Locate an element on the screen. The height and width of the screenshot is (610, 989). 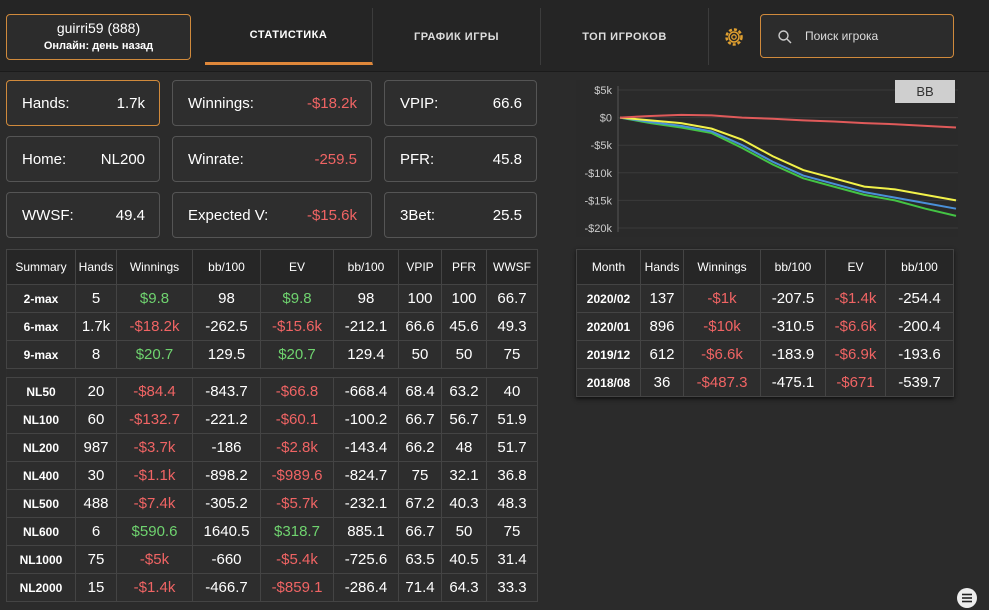
stat-card: Hands: 1.7k is located at coordinates (83, 103).